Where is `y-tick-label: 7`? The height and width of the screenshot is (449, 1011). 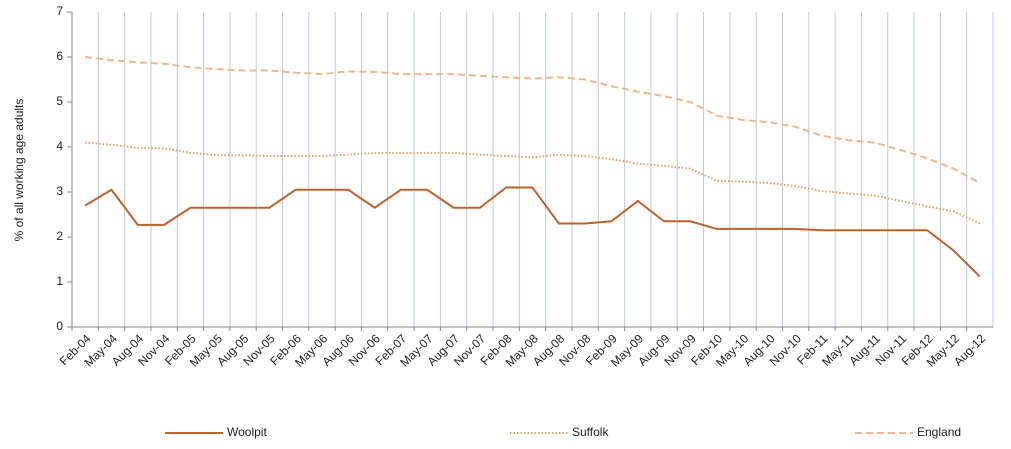
y-tick-label: 7 is located at coordinates (59, 11).